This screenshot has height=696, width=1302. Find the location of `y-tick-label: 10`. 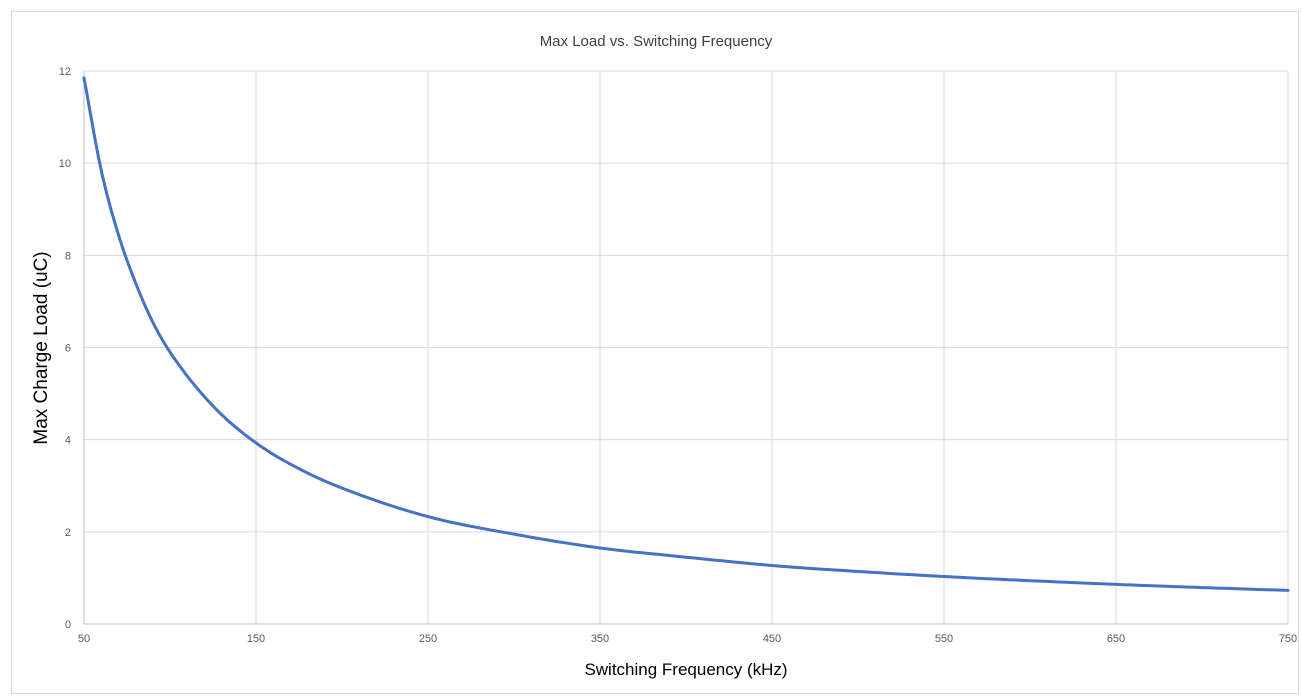

y-tick-label: 10 is located at coordinates (65, 164).